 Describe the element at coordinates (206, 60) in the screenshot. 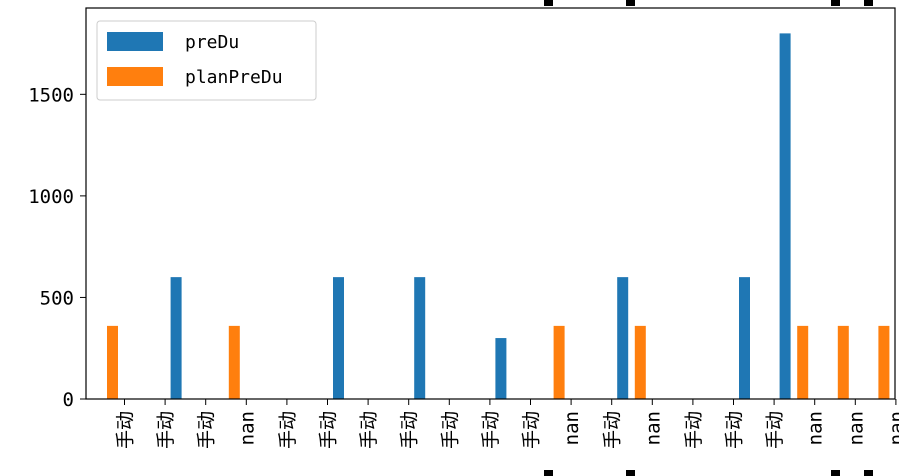

I see `legend: preDu planPreDu` at that location.